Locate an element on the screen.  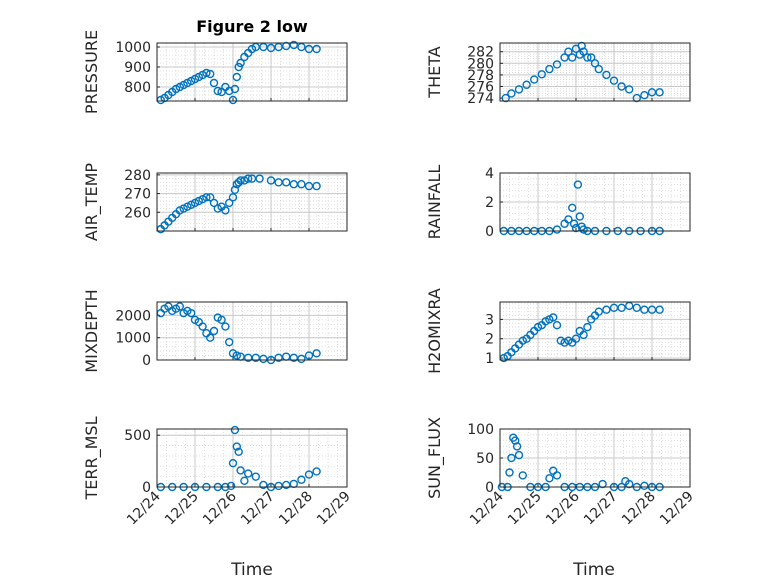
subplot-5: 0 1000 2000 MIXDEPTH is located at coordinates (215, 331).